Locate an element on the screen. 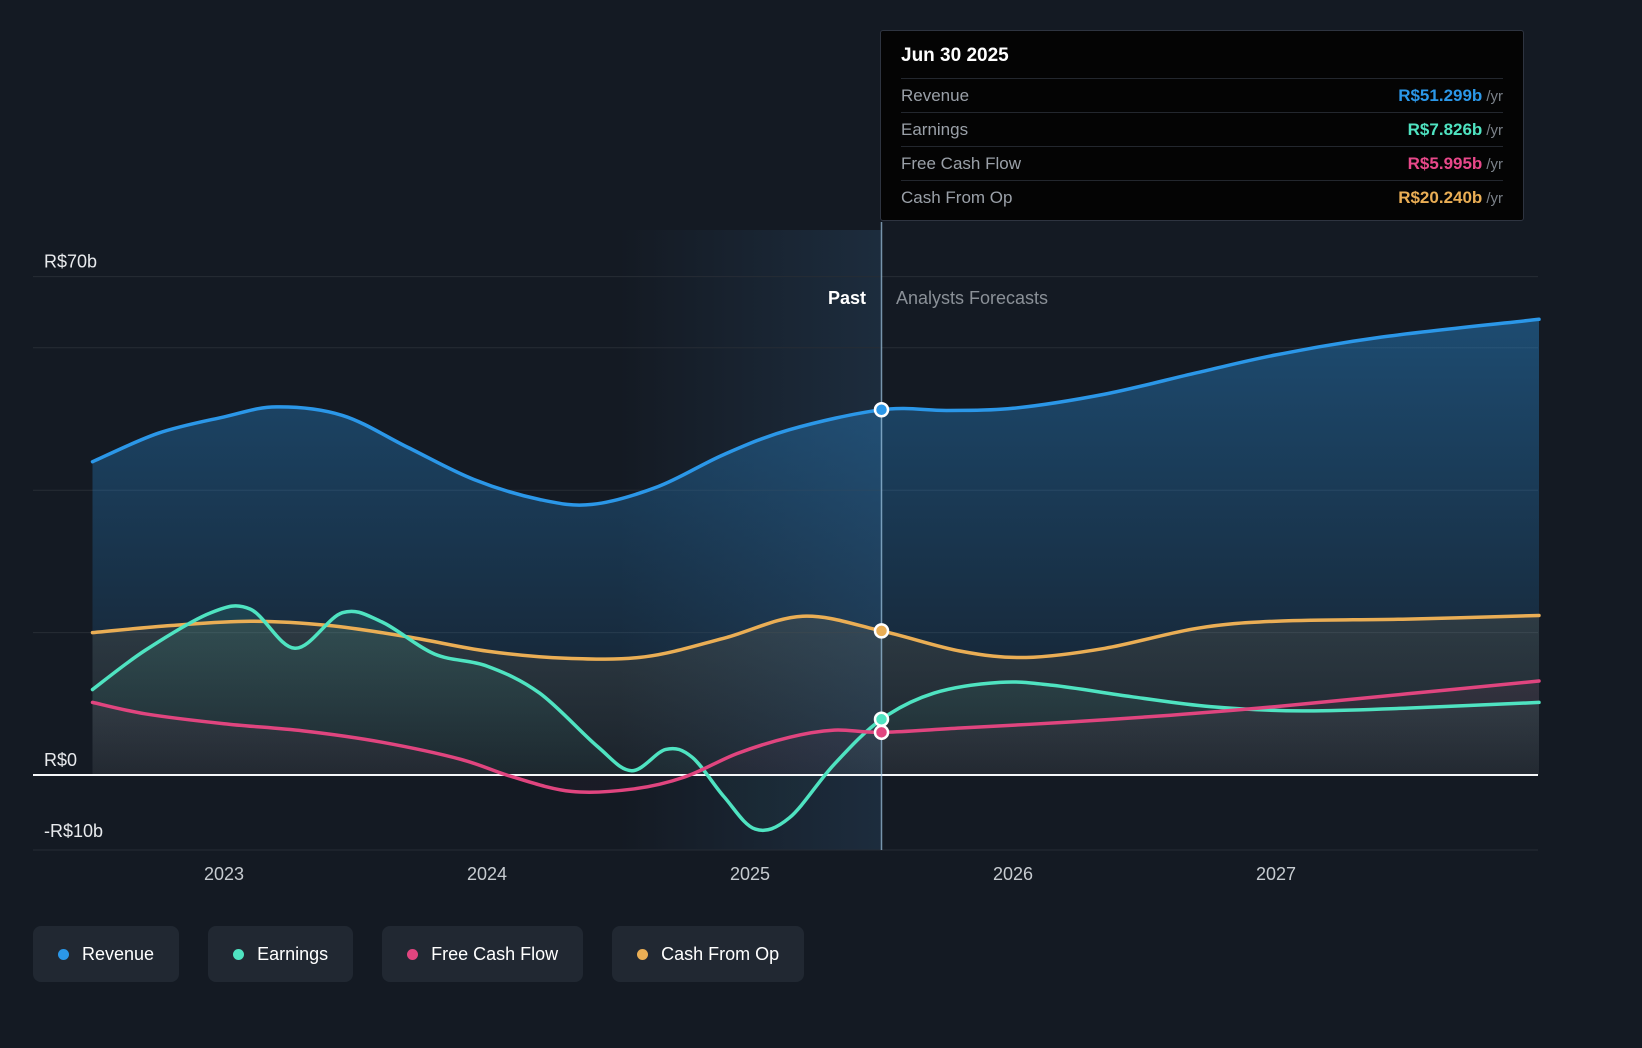 The height and width of the screenshot is (1048, 1642). cash-from-op-legend-dot is located at coordinates (643, 954).